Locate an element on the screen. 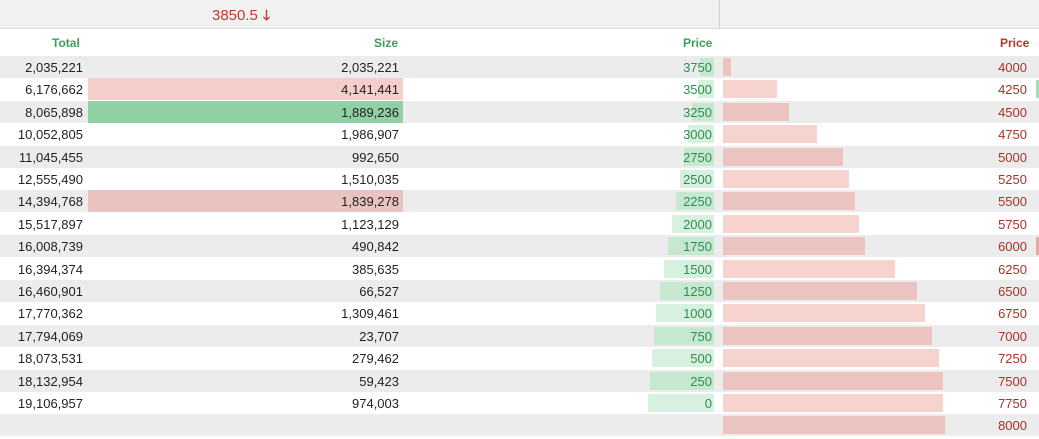  bid-price-cell: 3500 is located at coordinates (697, 90).